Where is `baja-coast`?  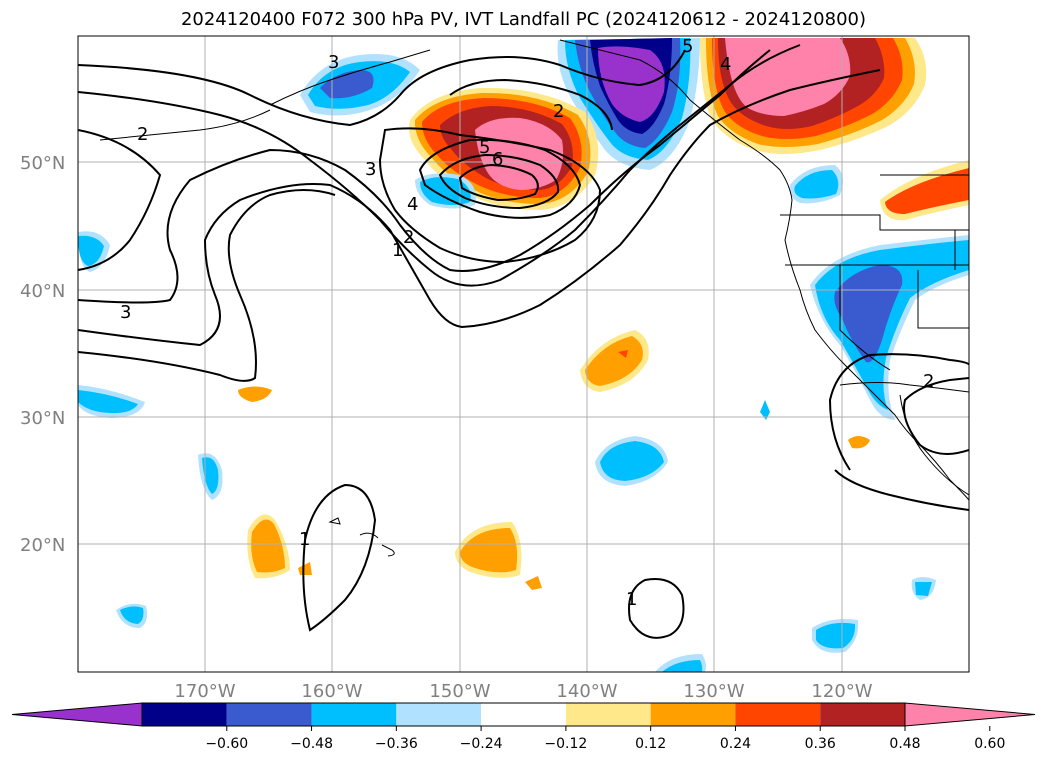
baja-coast is located at coordinates (934, 445).